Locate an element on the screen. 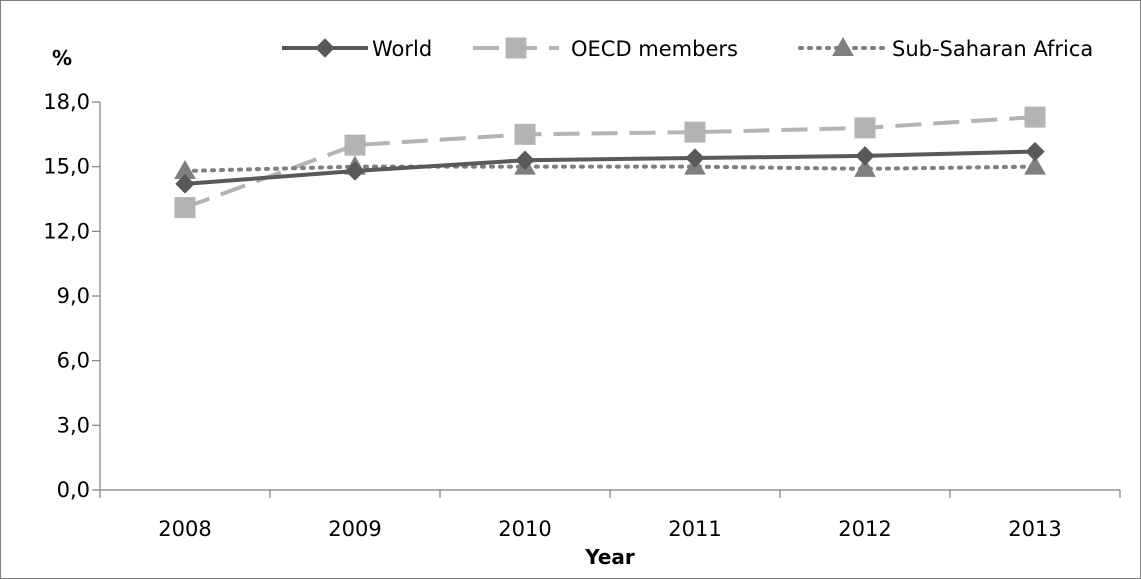  x-tick-label: 2012 is located at coordinates (864, 529).